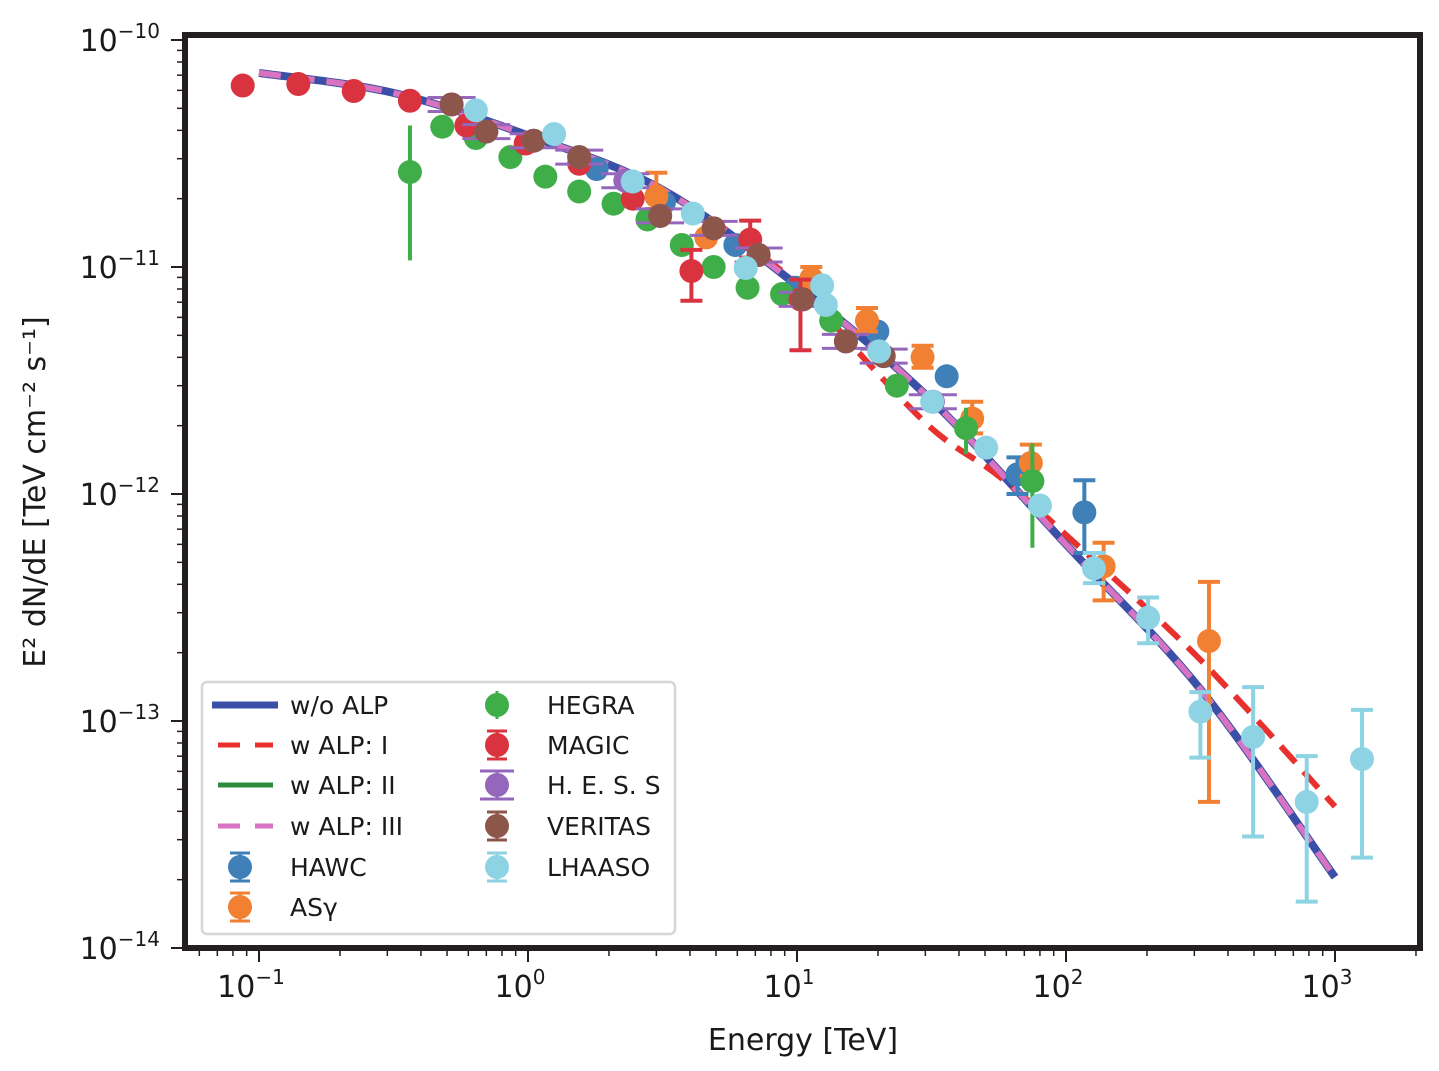 Image resolution: width=1439 pixels, height=1071 pixels. I want to click on legend-label: w ALP: I, so click(339, 745).